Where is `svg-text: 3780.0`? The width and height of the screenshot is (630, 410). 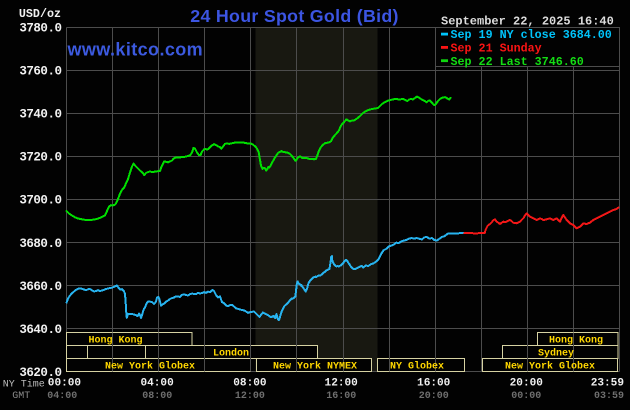
svg-text: 3780.0 is located at coordinates (40, 29).